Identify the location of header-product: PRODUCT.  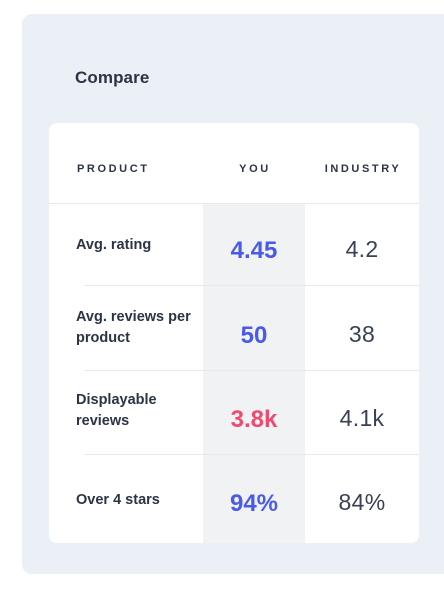
(113, 169).